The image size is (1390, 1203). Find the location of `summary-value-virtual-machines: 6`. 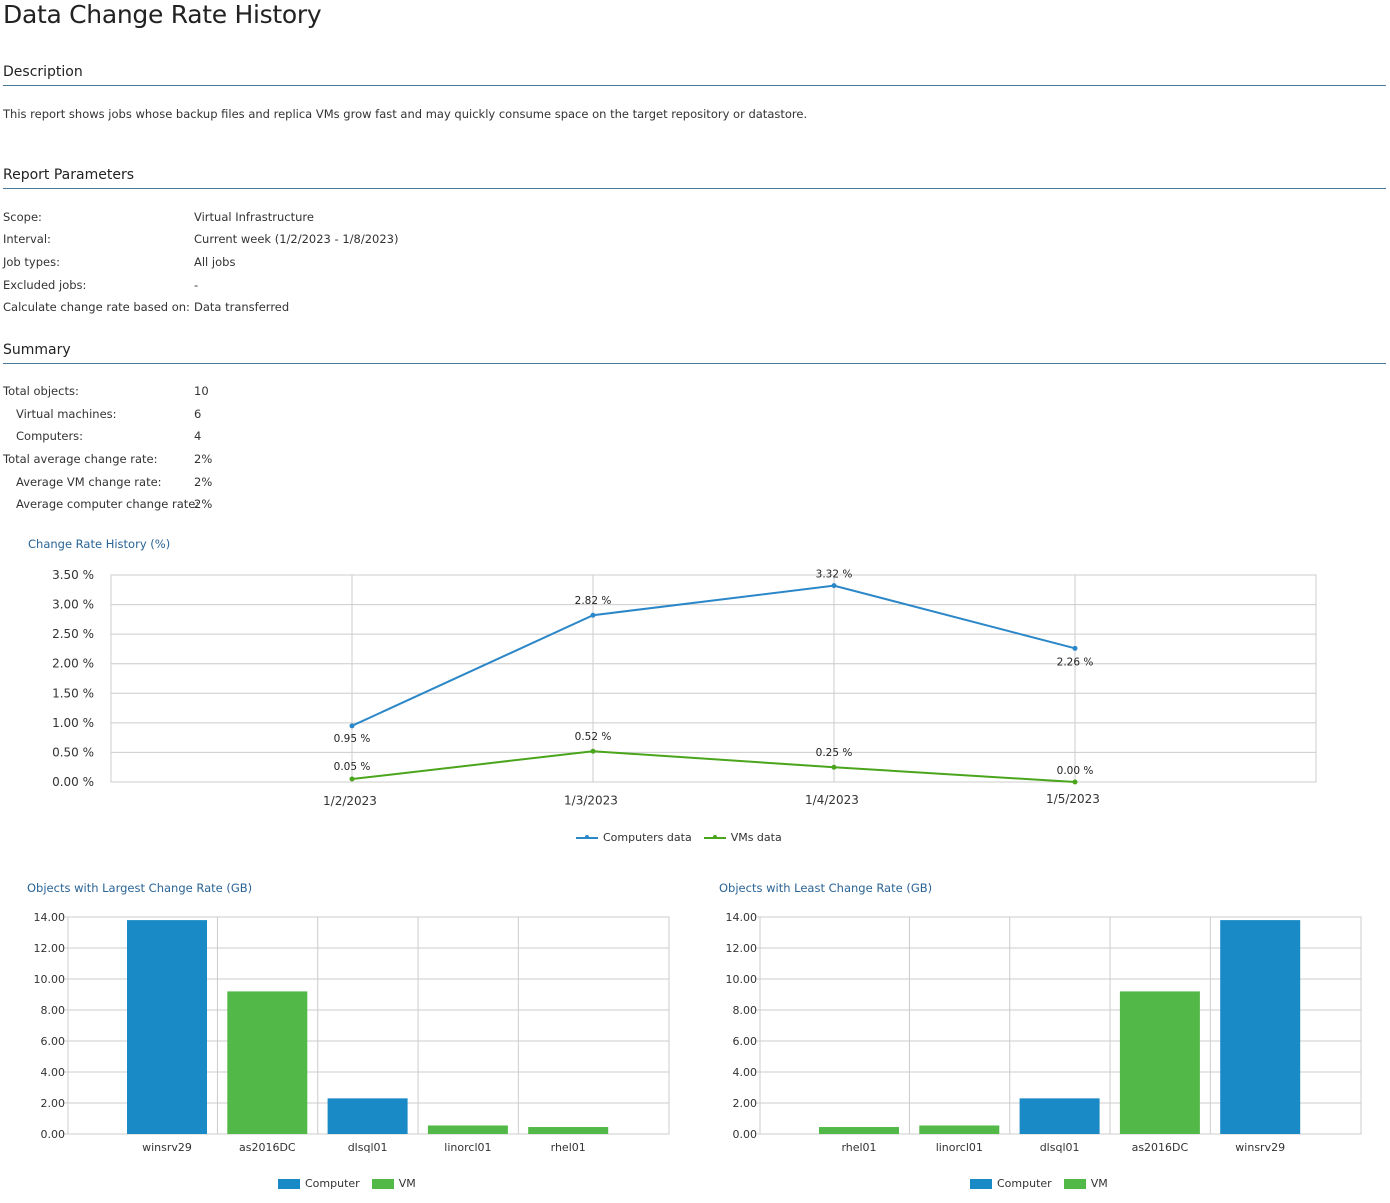

summary-value-virtual-machines: 6 is located at coordinates (198, 414).